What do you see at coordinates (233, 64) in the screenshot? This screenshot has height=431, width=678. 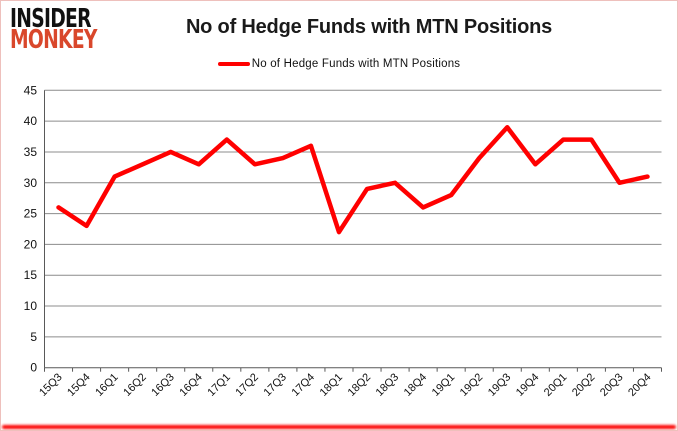 I see `legend-line-marker` at bounding box center [233, 64].